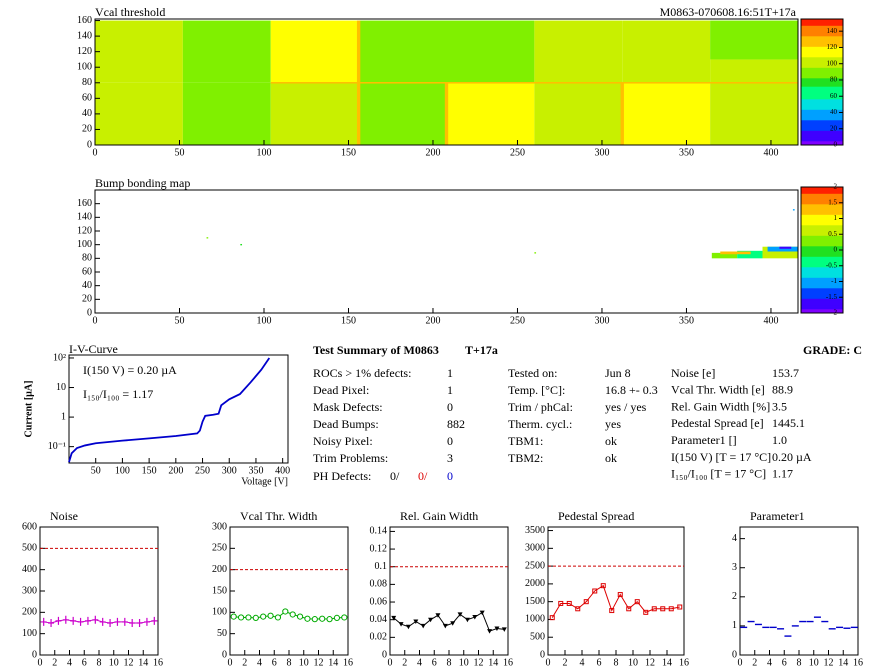 The height and width of the screenshot is (672, 896). I want to click on colorbar-label: 2, so click(836, 187).